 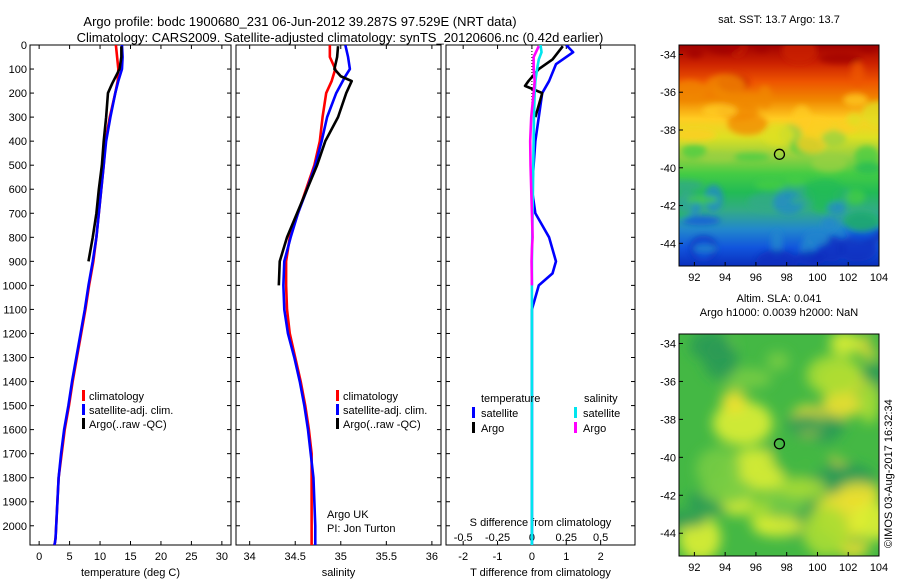 I want to click on salinity-diff-tick-label: 0.5, so click(x=600, y=538).